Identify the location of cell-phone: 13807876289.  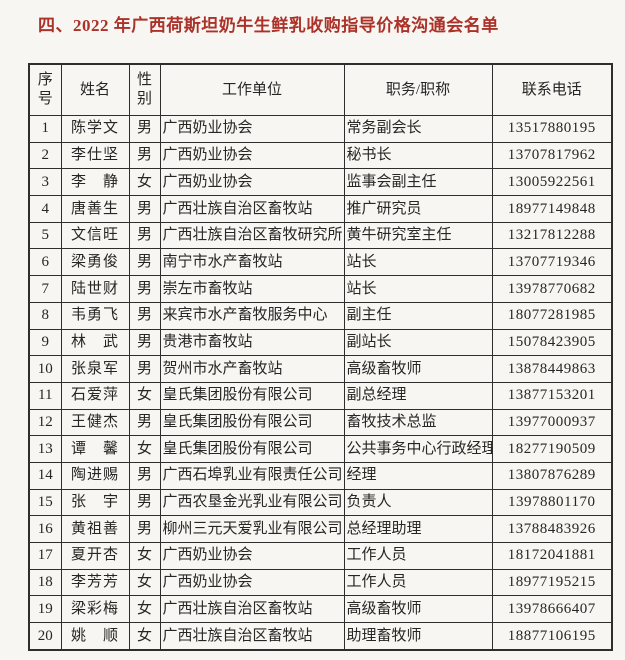
(552, 475).